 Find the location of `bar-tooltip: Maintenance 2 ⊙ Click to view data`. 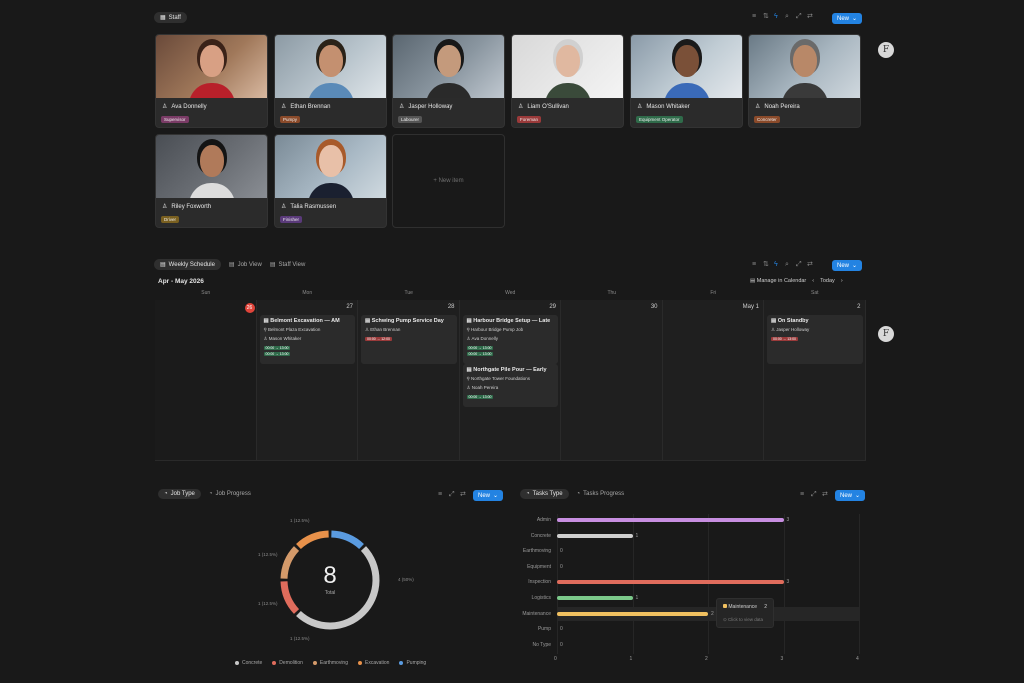

bar-tooltip: Maintenance 2 ⊙ Click to view data is located at coordinates (745, 613).